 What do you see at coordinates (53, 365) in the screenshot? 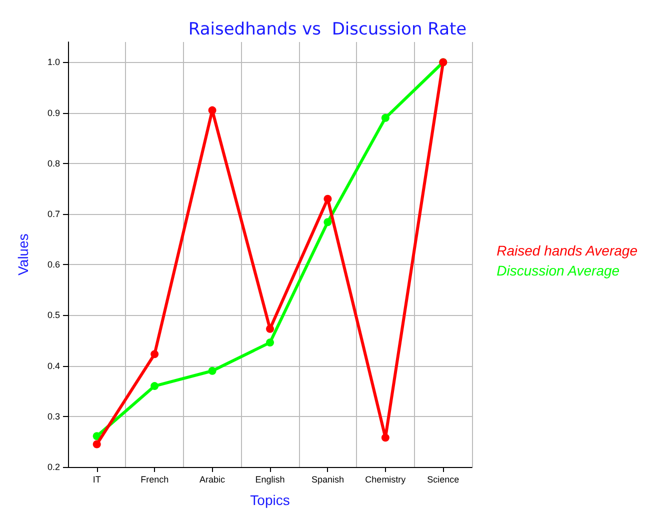
I see `y-tick-label: 0.4` at bounding box center [53, 365].